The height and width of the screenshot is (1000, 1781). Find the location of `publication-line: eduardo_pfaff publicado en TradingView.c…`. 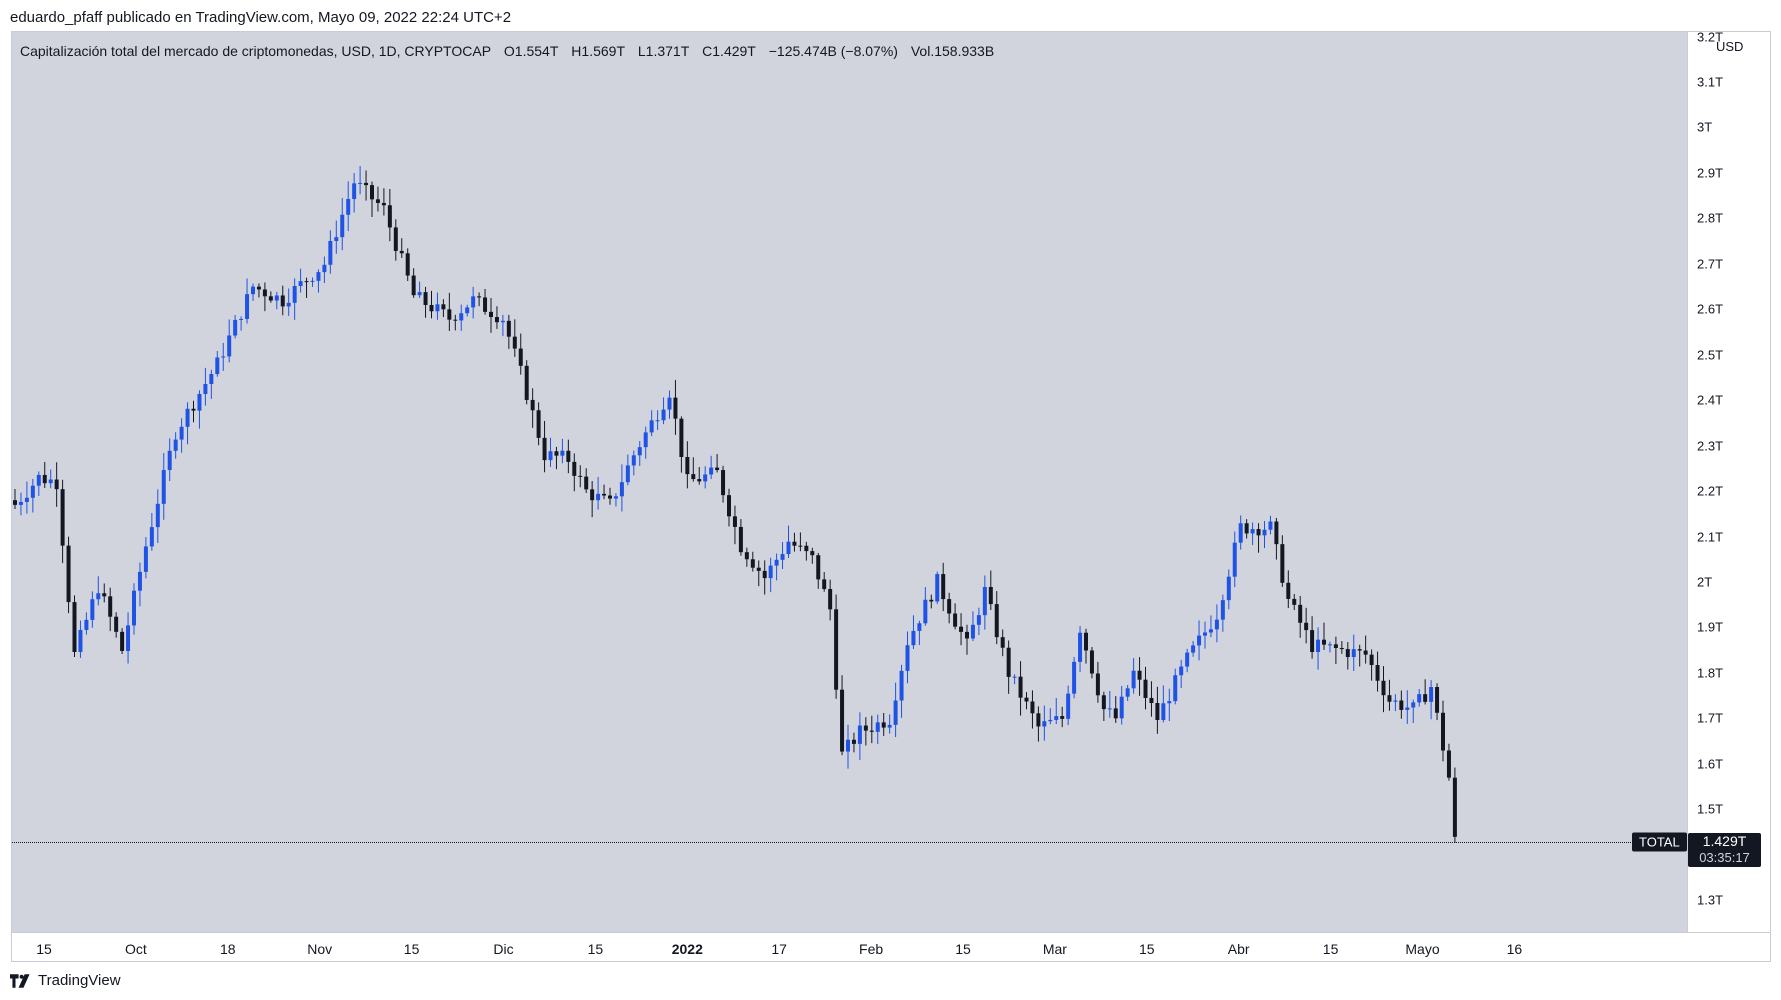

publication-line: eduardo_pfaff publicado en TradingView.c… is located at coordinates (261, 17).